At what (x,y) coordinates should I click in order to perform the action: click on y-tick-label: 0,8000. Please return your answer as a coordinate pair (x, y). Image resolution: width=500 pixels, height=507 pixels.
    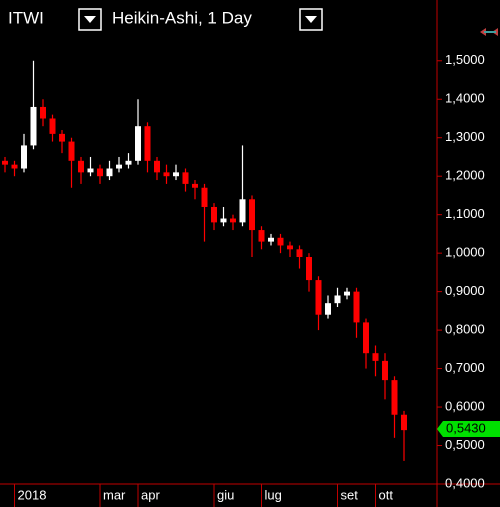
    Looking at the image, I should click on (465, 329).